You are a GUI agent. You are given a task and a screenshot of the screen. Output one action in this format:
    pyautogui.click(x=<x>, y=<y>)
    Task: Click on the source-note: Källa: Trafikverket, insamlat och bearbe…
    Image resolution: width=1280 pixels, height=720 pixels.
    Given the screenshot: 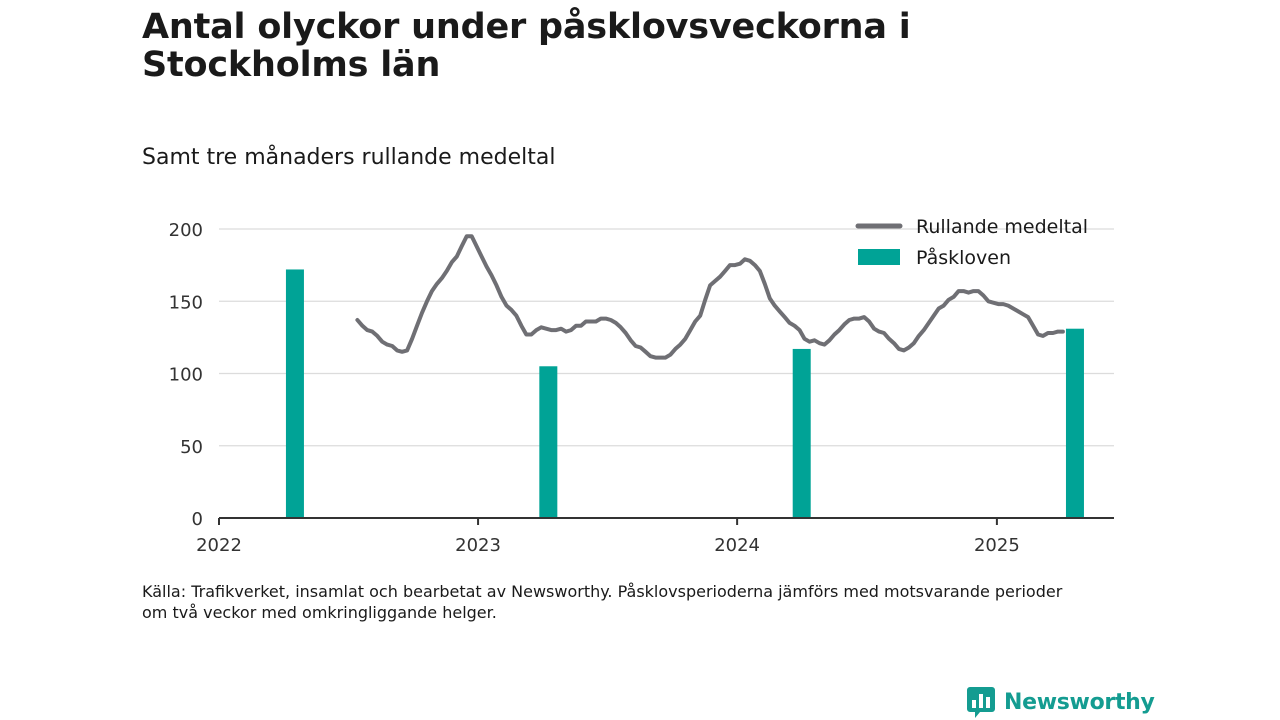 What is the action you would take?
    pyautogui.click(x=612, y=602)
    